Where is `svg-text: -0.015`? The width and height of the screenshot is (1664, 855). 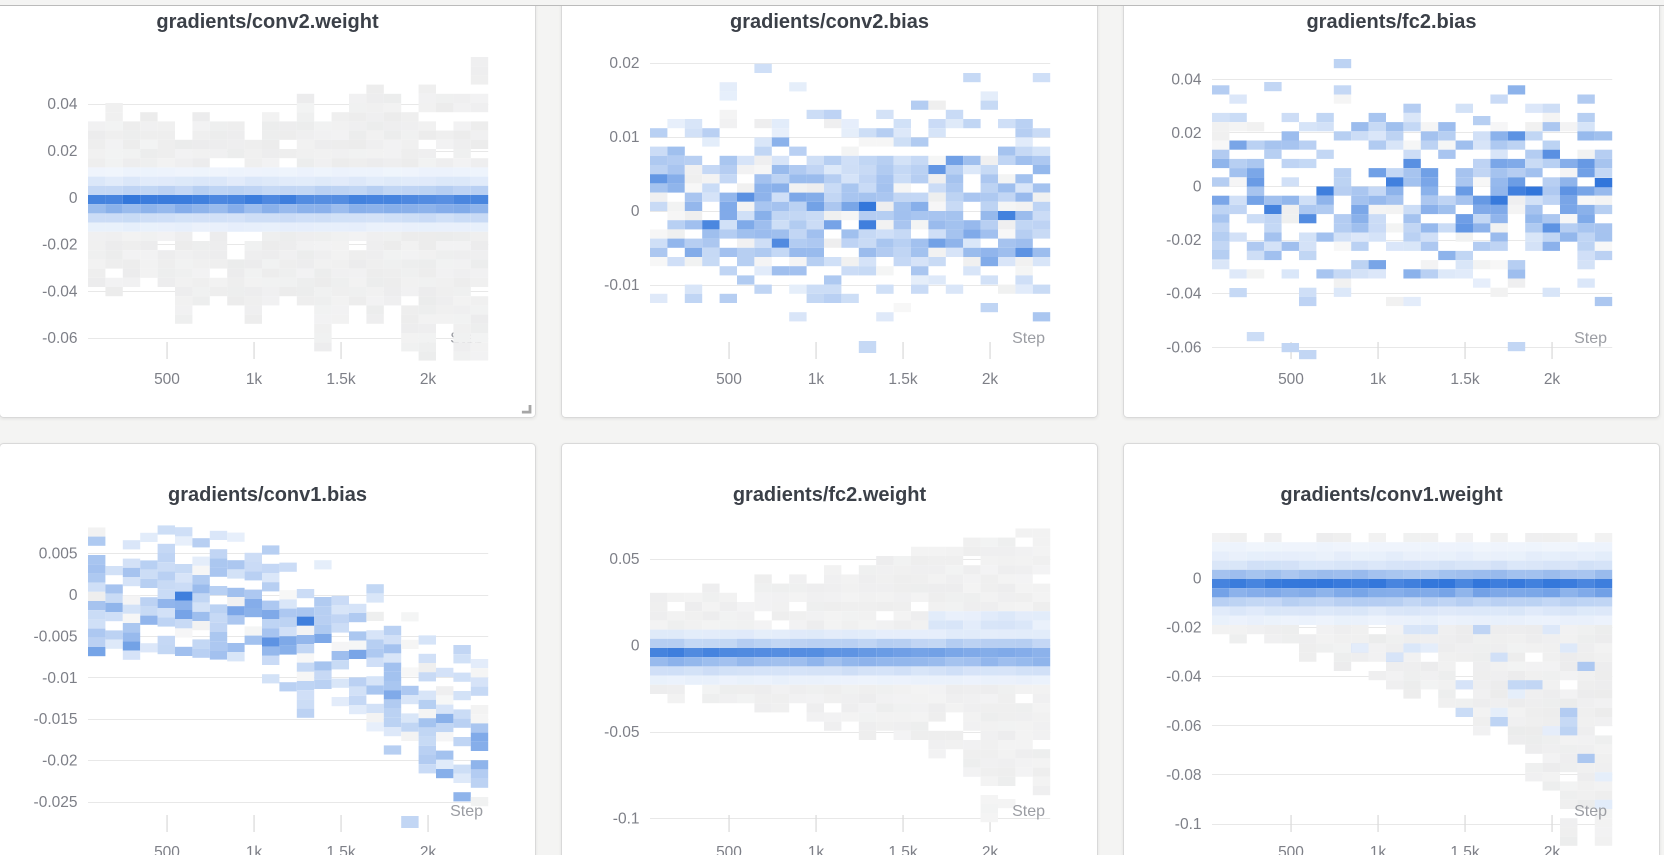
svg-text: -0.015 is located at coordinates (56, 719).